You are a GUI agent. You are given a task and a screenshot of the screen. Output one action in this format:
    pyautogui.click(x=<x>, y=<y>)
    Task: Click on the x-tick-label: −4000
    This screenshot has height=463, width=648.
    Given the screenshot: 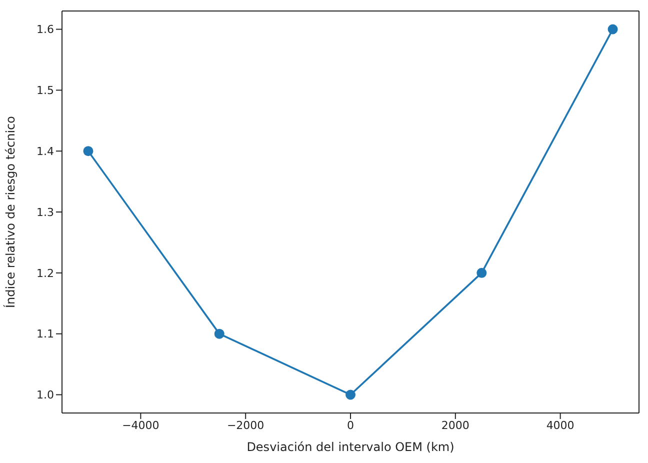 What is the action you would take?
    pyautogui.click(x=141, y=425)
    